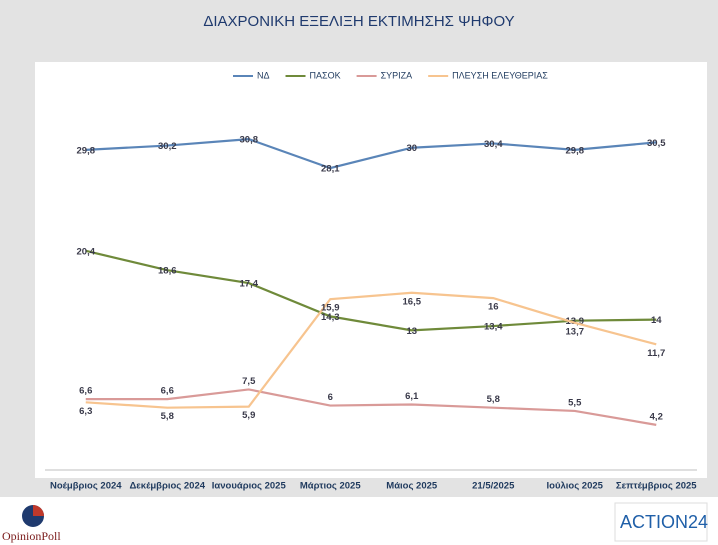  I want to click on data-label: 14,3, so click(330, 317).